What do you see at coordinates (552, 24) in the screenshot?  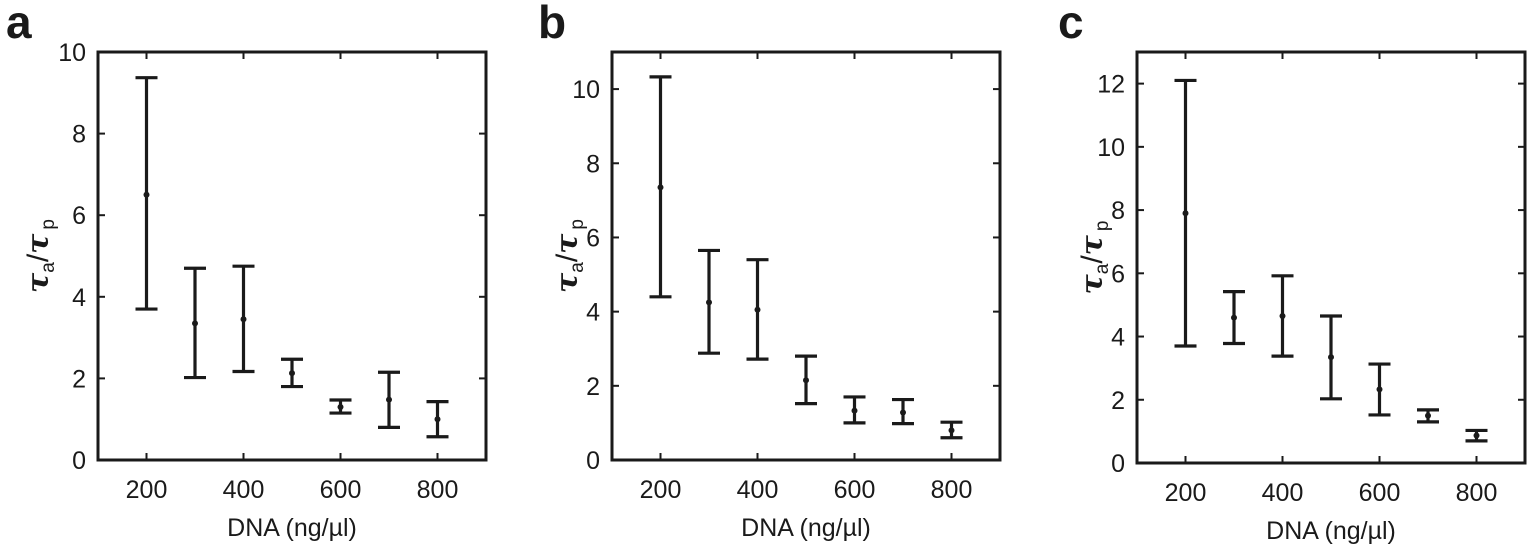 I see `panel-letter: b` at bounding box center [552, 24].